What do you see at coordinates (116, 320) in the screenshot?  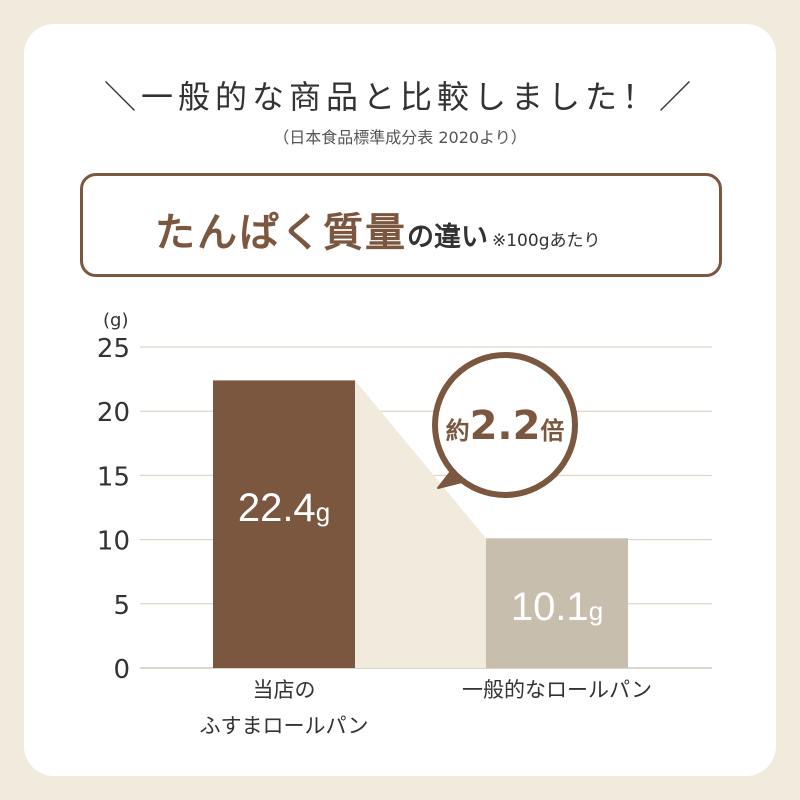 I see `y-axis-unit: (g)` at bounding box center [116, 320].